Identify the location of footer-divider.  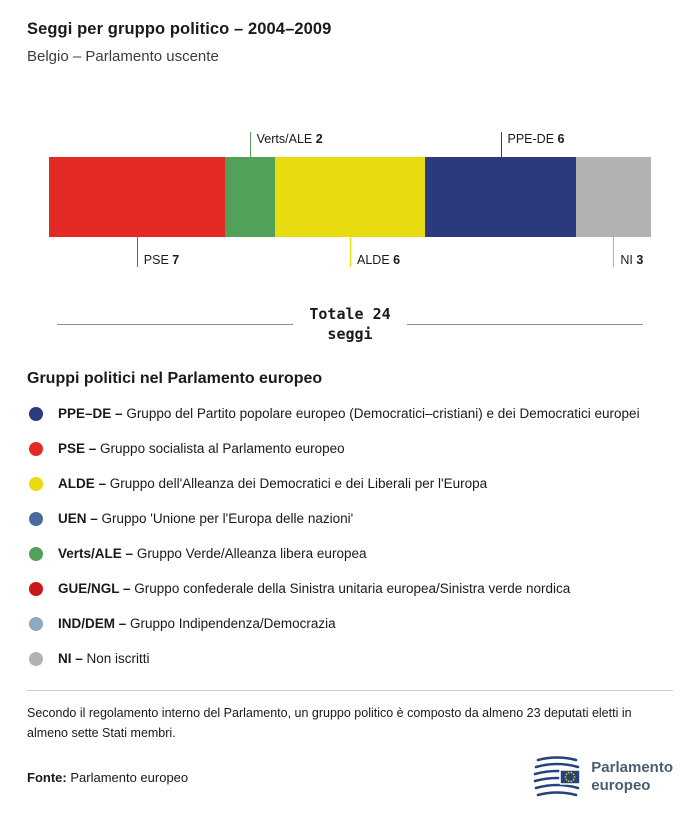
(350, 690).